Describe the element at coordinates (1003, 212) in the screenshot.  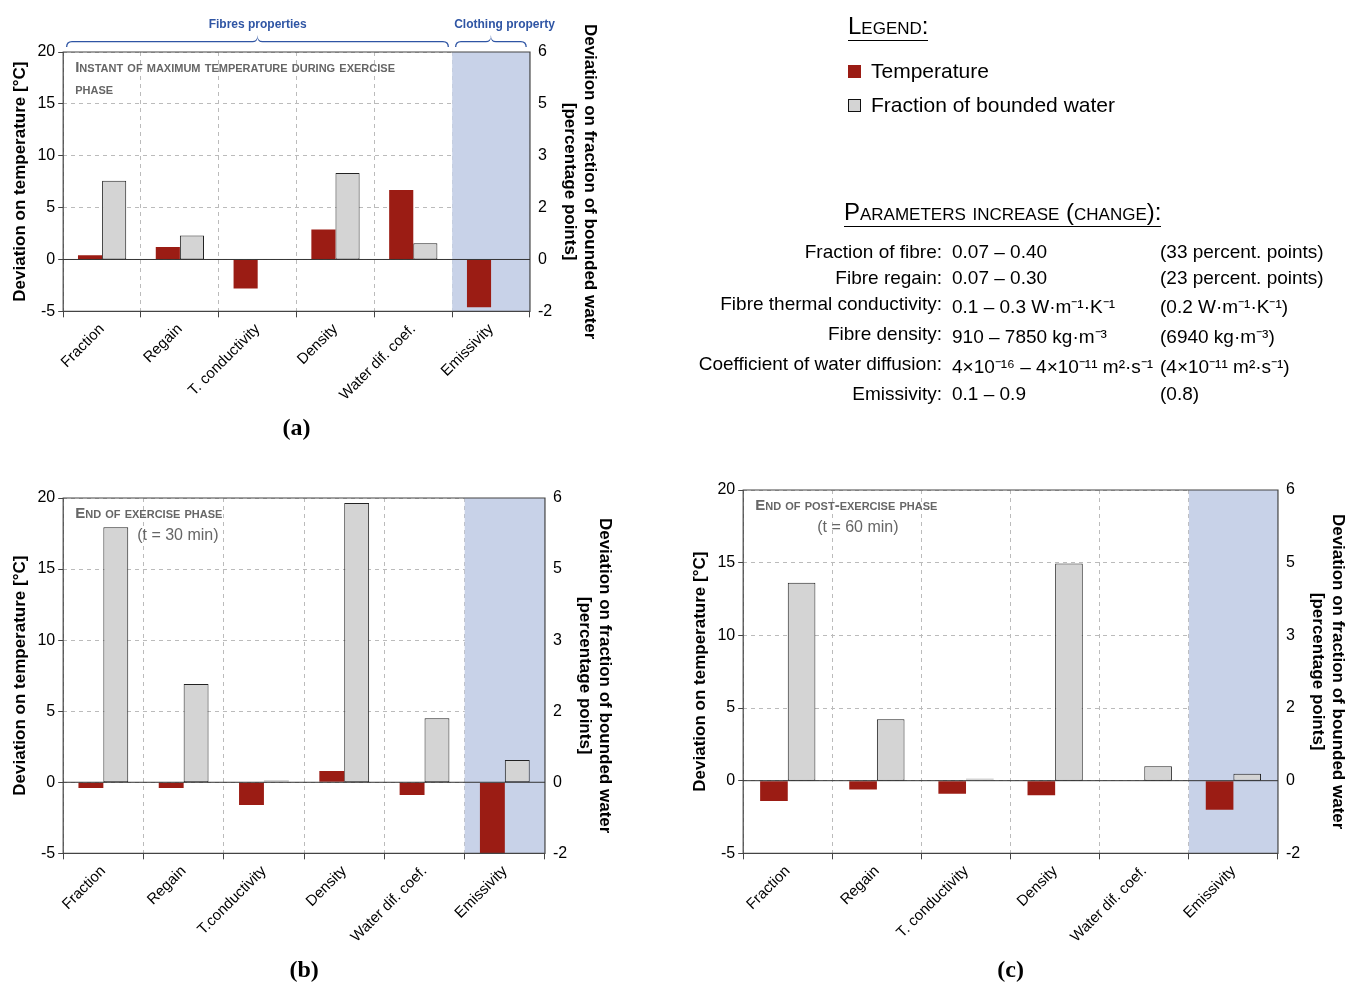
I see `text: Parameters increase (change):` at that location.